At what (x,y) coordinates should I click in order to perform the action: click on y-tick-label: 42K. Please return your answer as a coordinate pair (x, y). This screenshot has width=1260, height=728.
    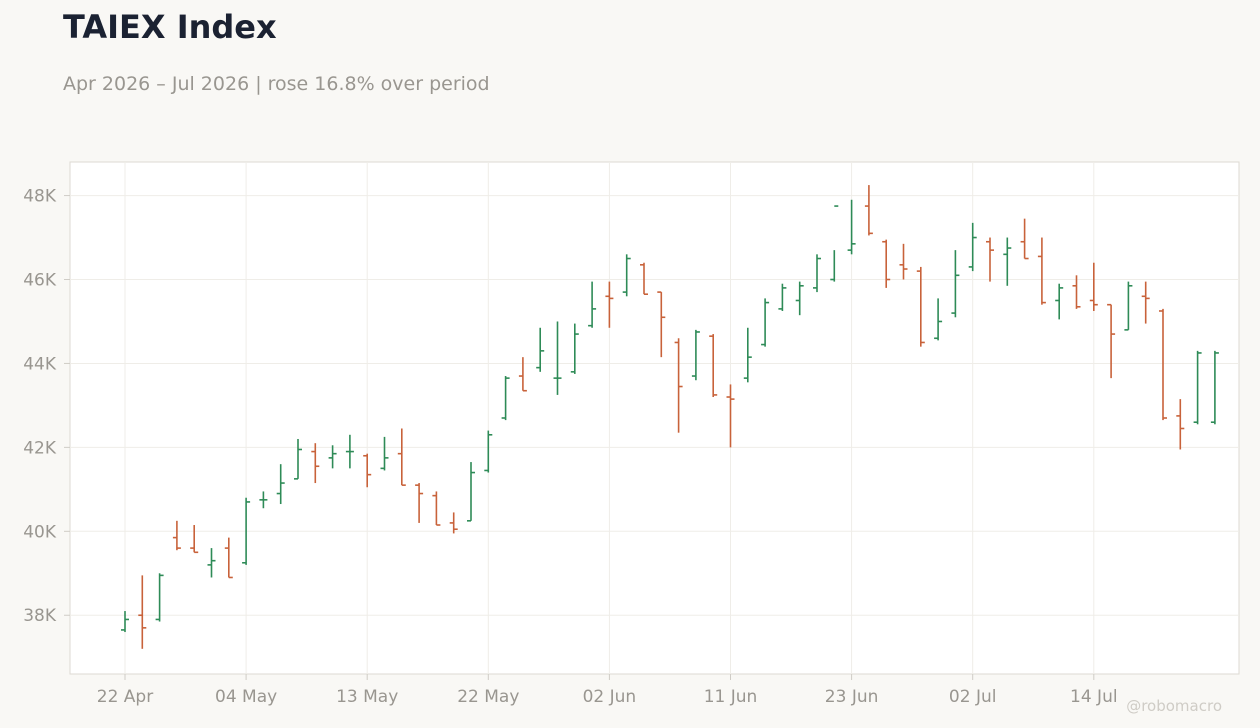
    Looking at the image, I should click on (40, 448).